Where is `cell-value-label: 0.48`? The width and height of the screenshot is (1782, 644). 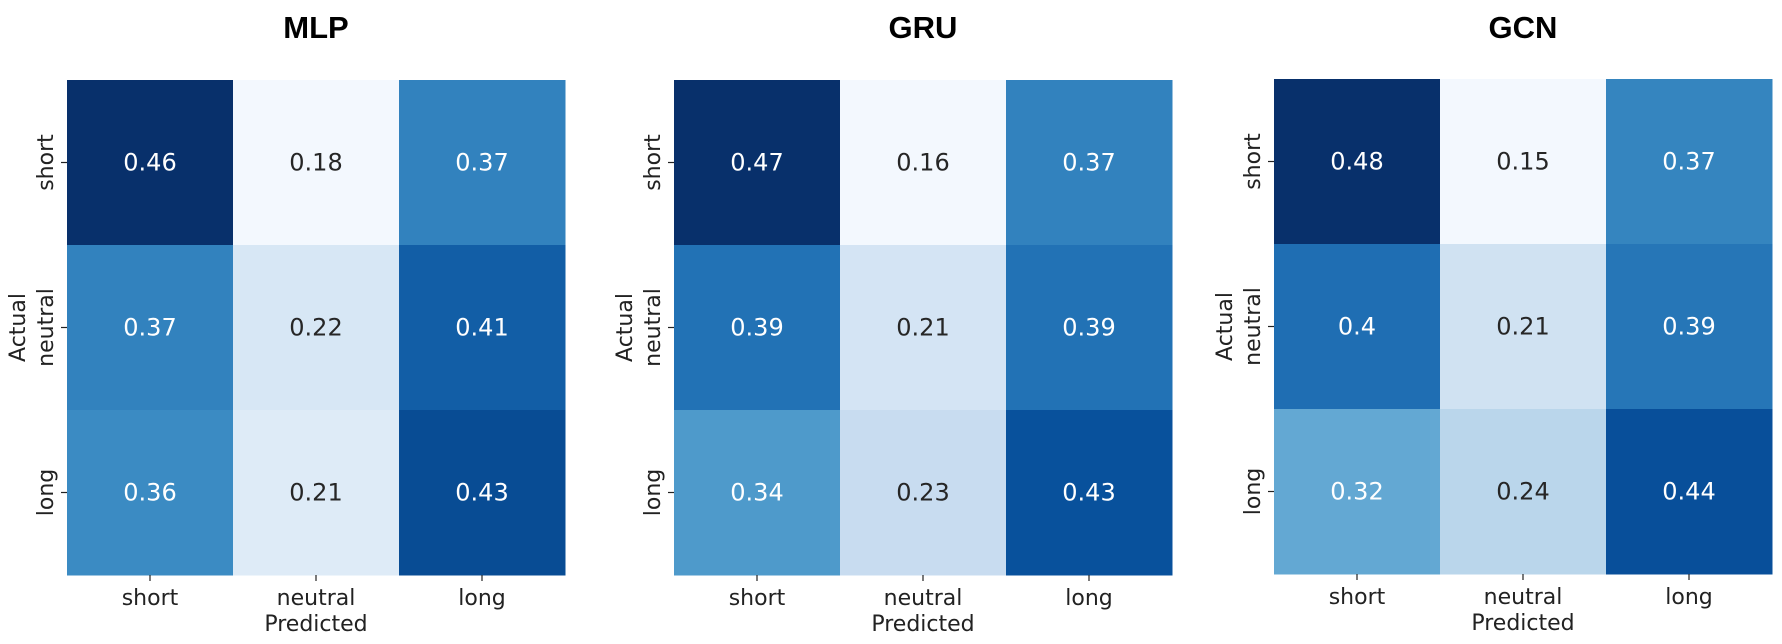 cell-value-label: 0.48 is located at coordinates (1356, 162).